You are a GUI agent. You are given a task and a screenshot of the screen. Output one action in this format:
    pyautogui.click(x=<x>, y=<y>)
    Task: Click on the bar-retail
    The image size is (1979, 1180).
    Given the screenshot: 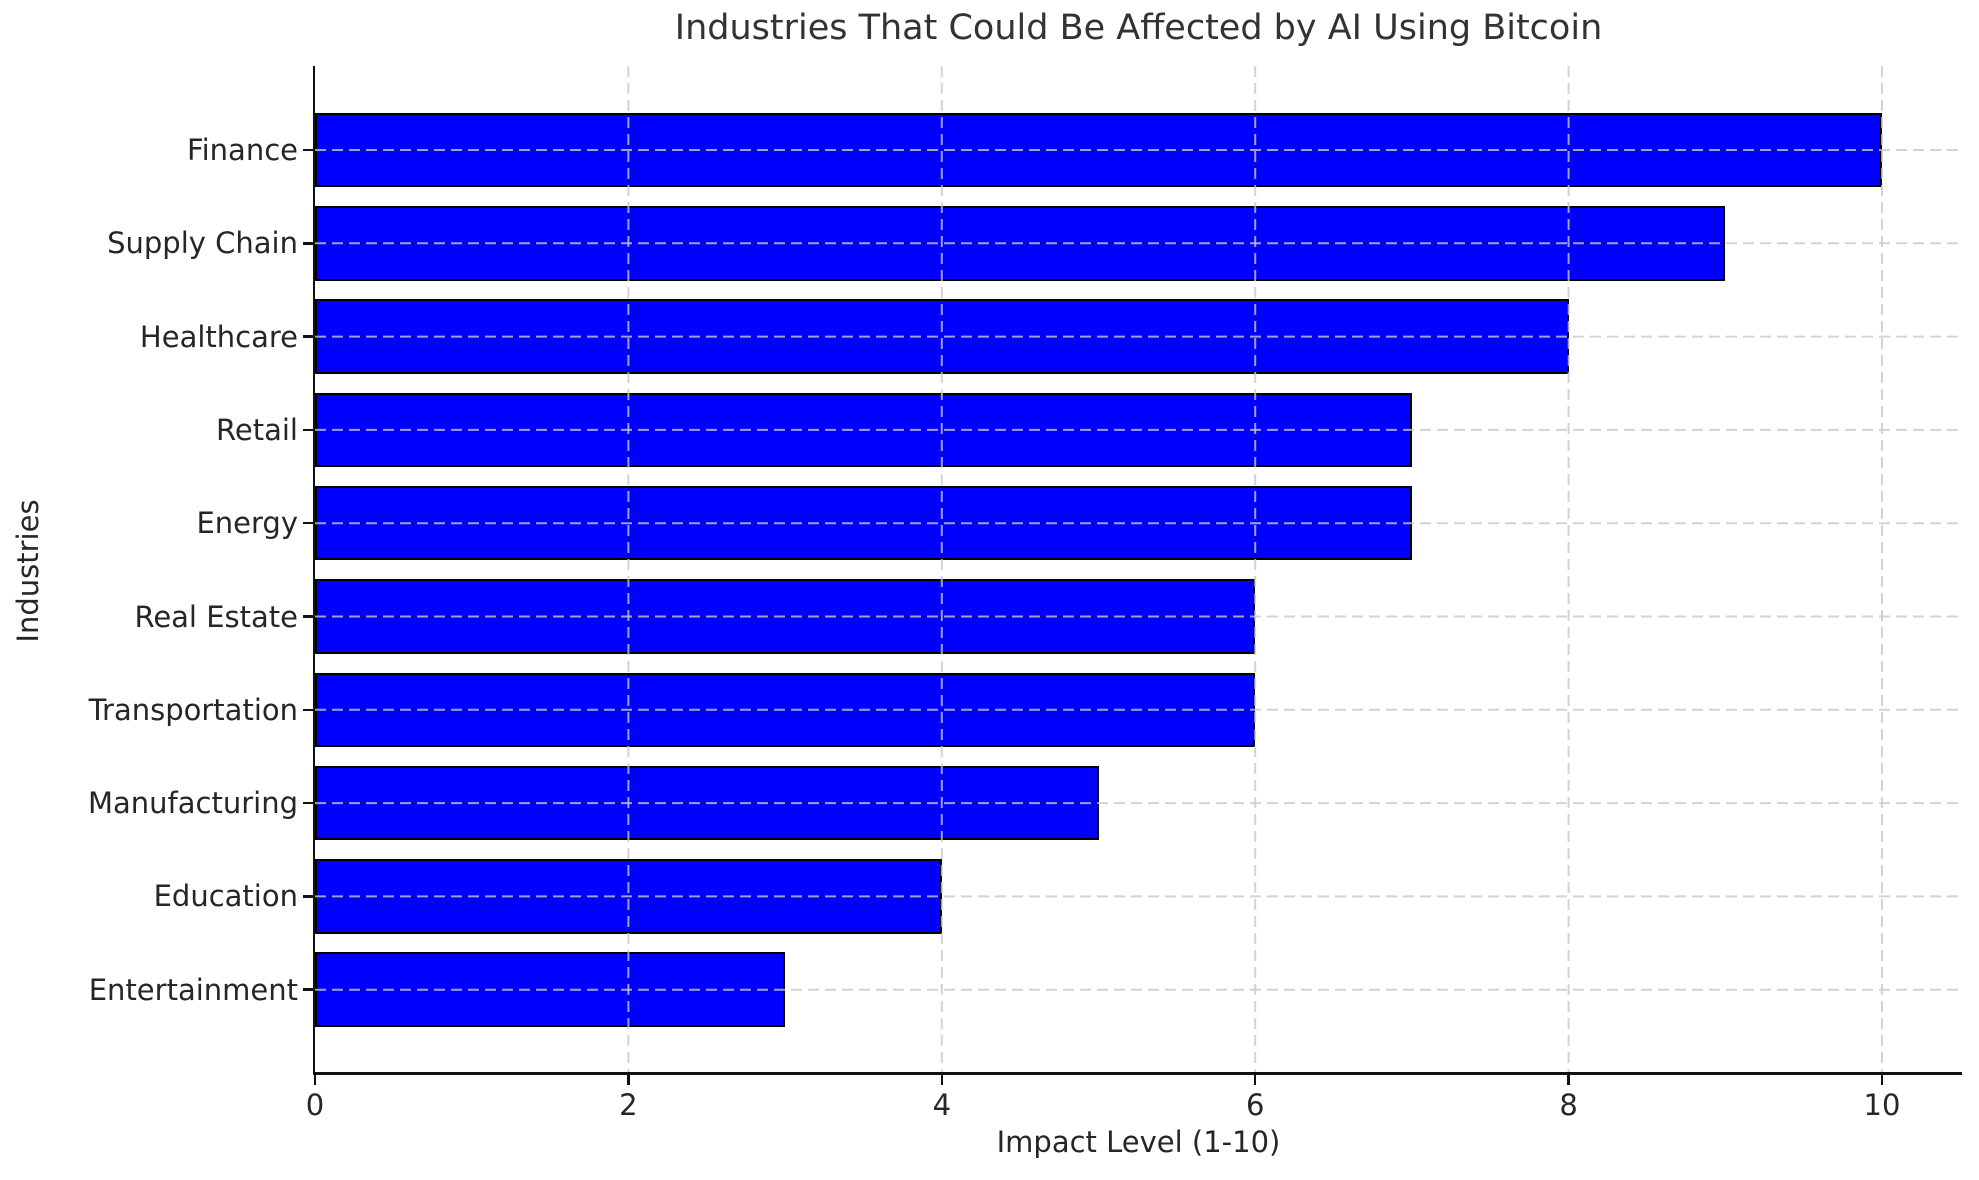 What is the action you would take?
    pyautogui.click(x=863, y=430)
    